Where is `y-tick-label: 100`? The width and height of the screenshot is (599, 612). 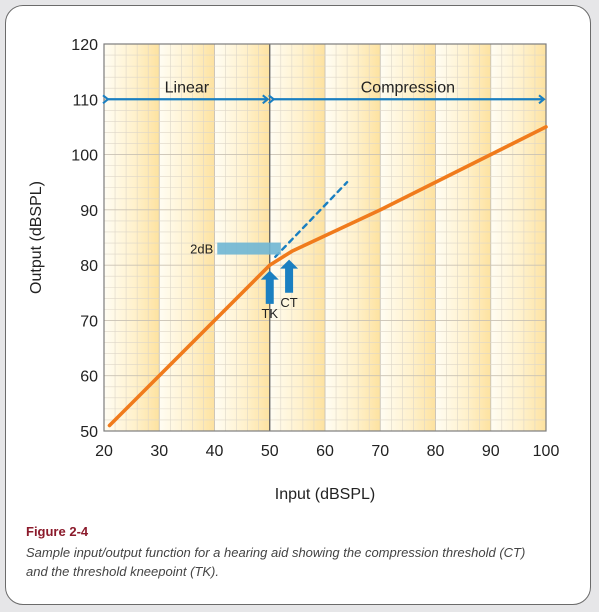 y-tick-label: 100 is located at coordinates (84, 156).